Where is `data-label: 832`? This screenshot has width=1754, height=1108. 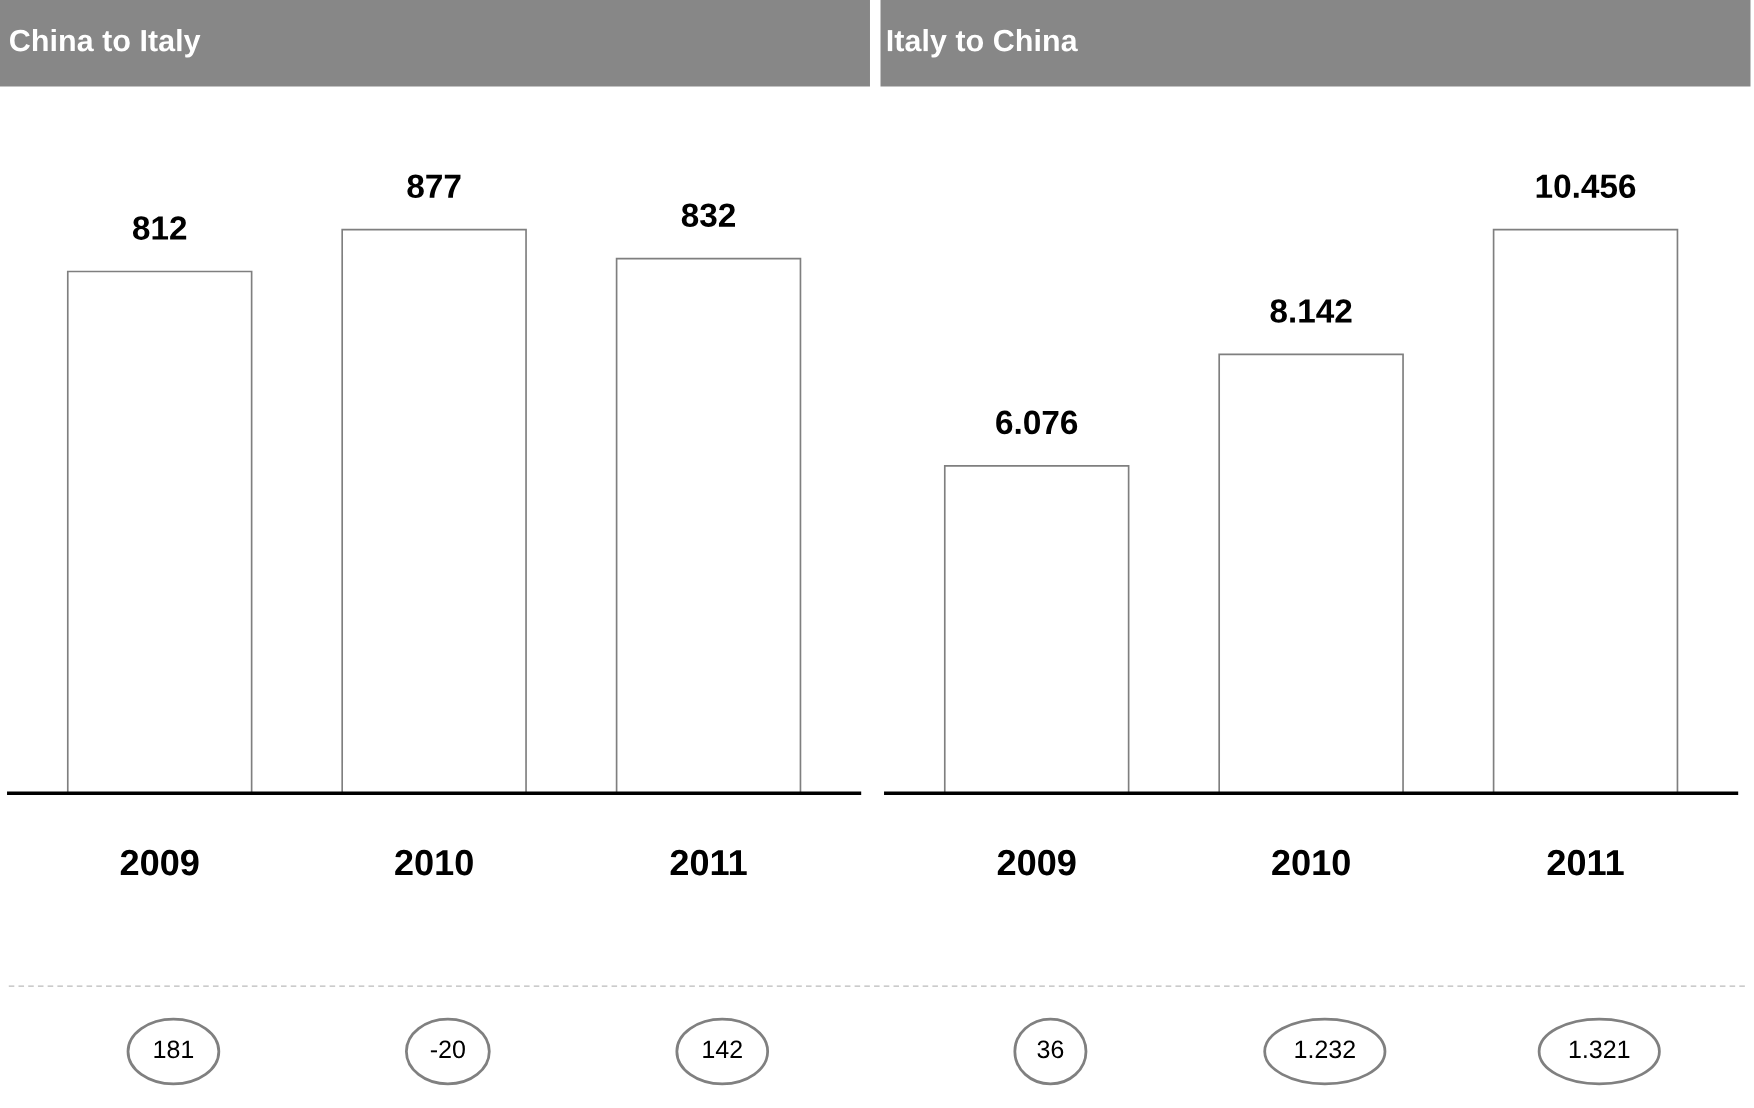 data-label: 832 is located at coordinates (708, 215).